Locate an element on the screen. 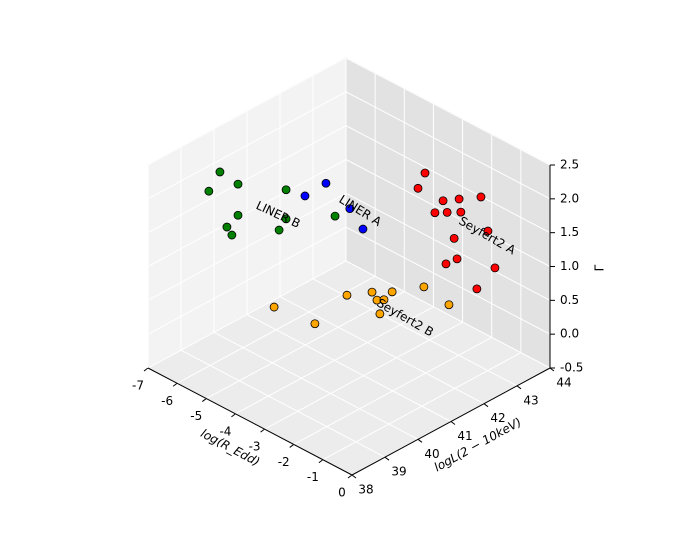  y-tick-label: 41 is located at coordinates (464, 436).